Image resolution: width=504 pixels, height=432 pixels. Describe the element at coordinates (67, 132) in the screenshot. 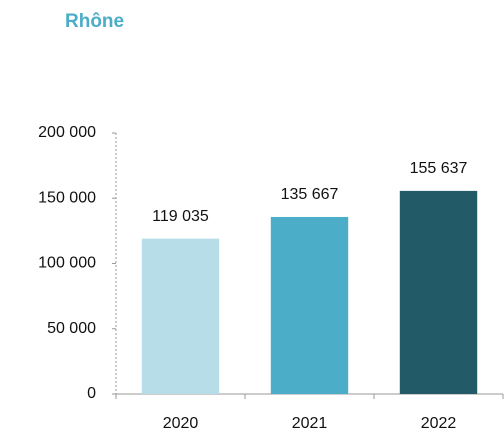

I see `y-tick-label: 200 000` at that location.